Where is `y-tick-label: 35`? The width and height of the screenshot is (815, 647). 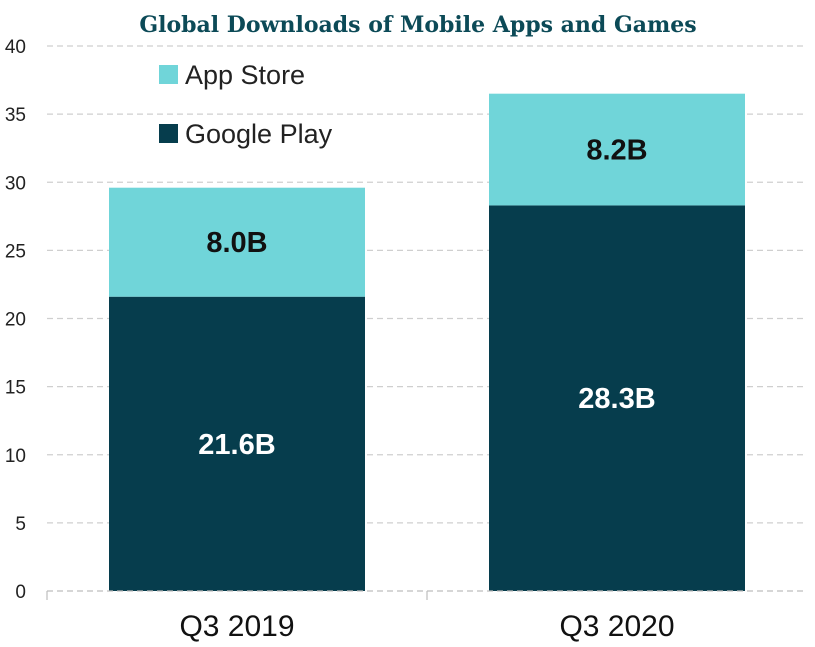 y-tick-label: 35 is located at coordinates (15, 115).